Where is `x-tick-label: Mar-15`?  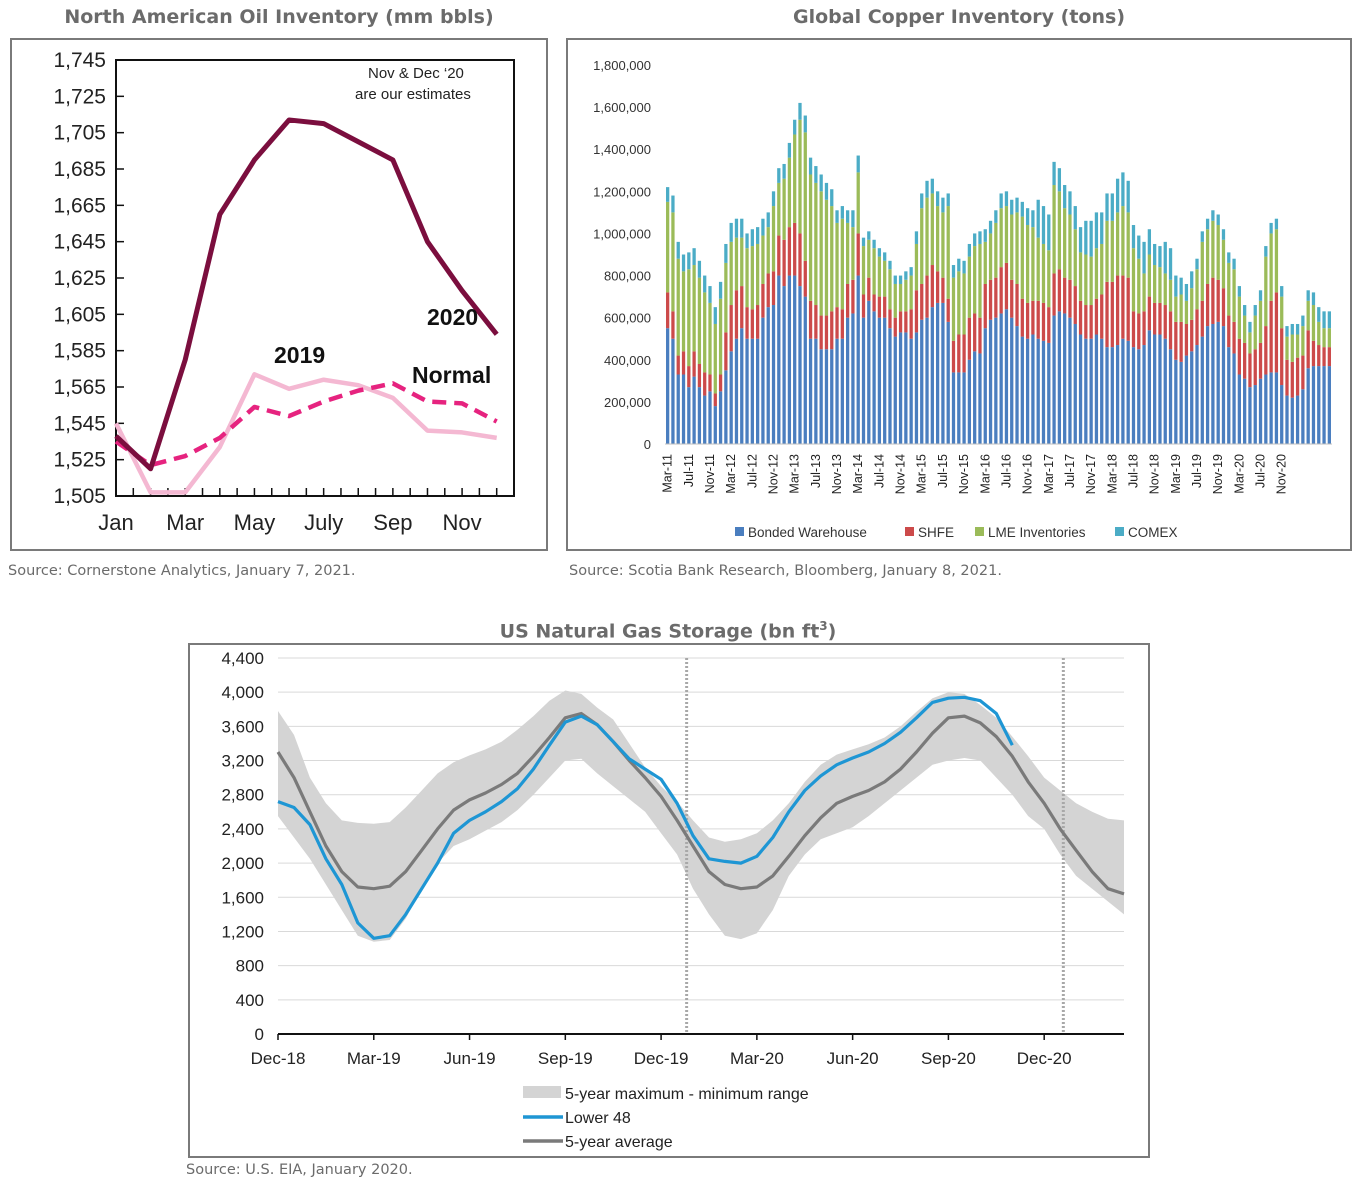
x-tick-label: Mar-15 is located at coordinates (922, 474).